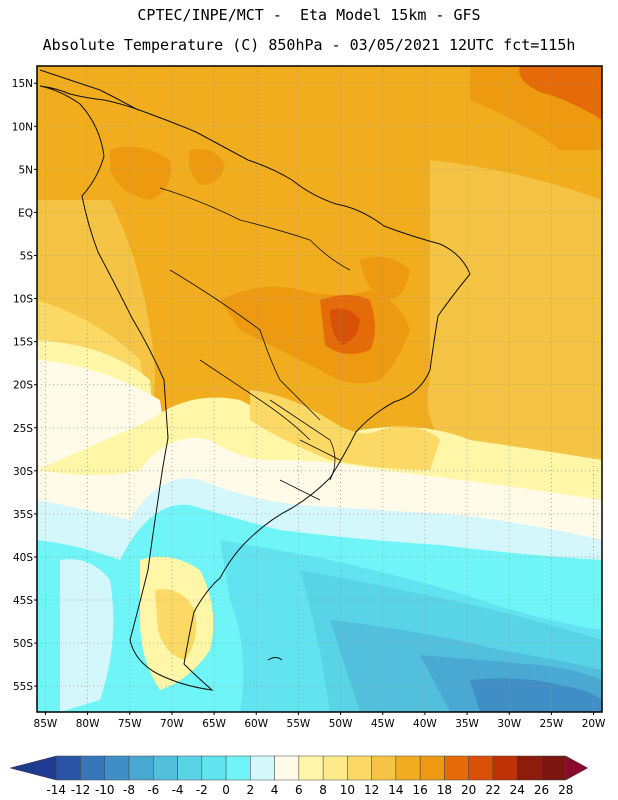 The height and width of the screenshot is (800, 618). What do you see at coordinates (56, 790) in the screenshot?
I see `colorbar-label: -14` at bounding box center [56, 790].